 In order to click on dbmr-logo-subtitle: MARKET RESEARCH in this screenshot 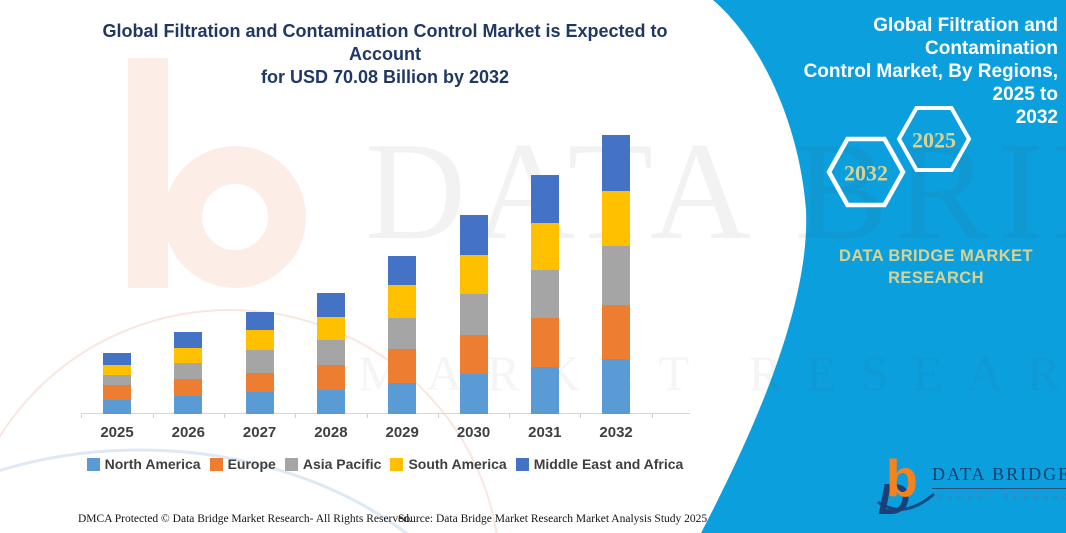, I will do `click(1001, 497)`.